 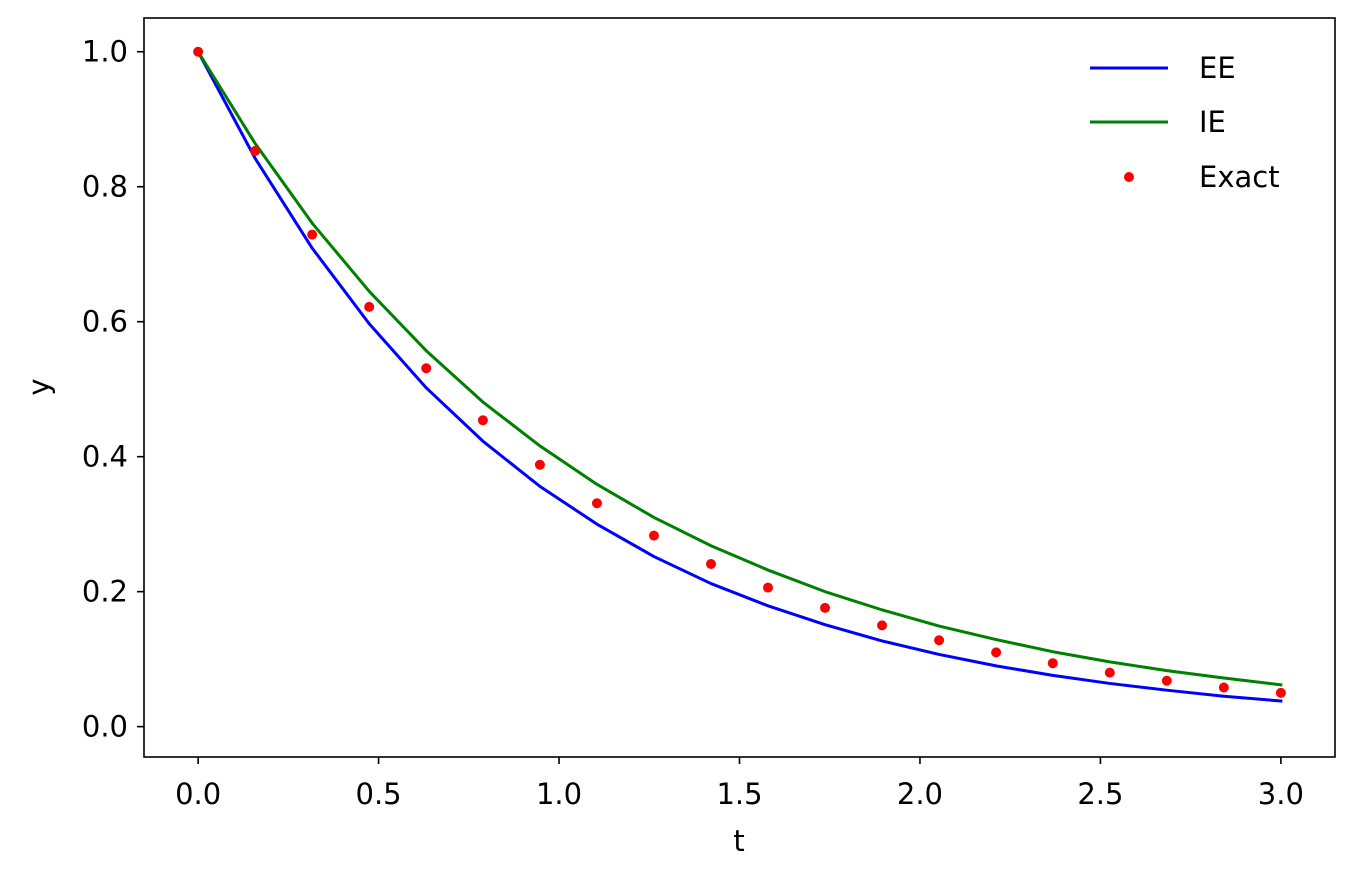 What do you see at coordinates (738, 841) in the screenshot?
I see `x-axis-label: t` at bounding box center [738, 841].